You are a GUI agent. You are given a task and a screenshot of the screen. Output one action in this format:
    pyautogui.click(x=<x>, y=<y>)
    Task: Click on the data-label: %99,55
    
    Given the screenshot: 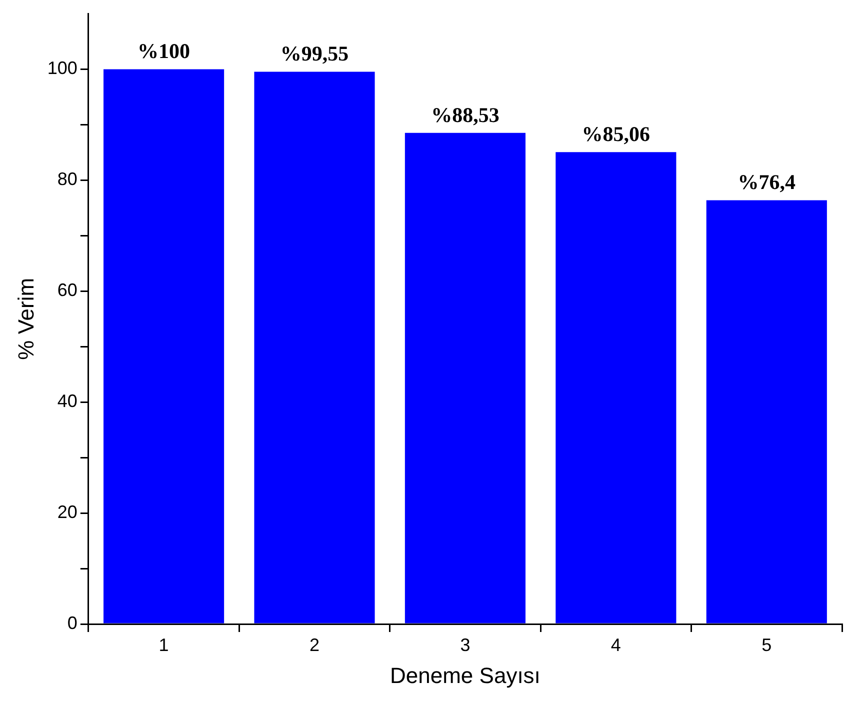 What is the action you would take?
    pyautogui.click(x=314, y=54)
    